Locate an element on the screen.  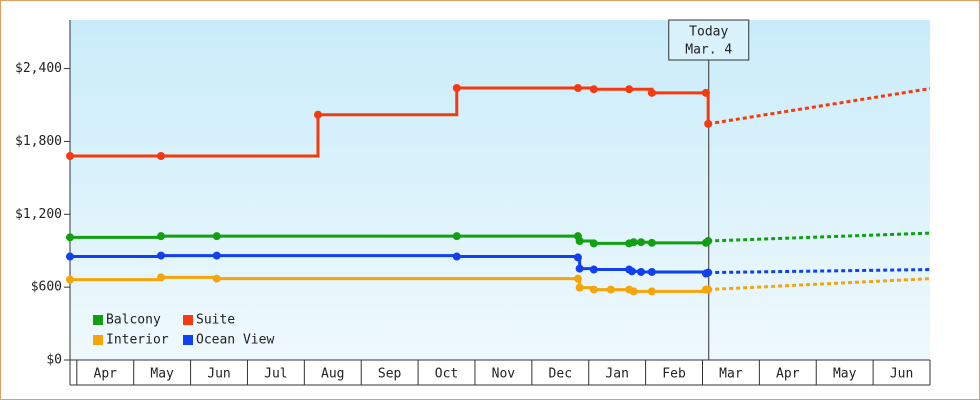
x-tick-label: Jul is located at coordinates (275, 374).